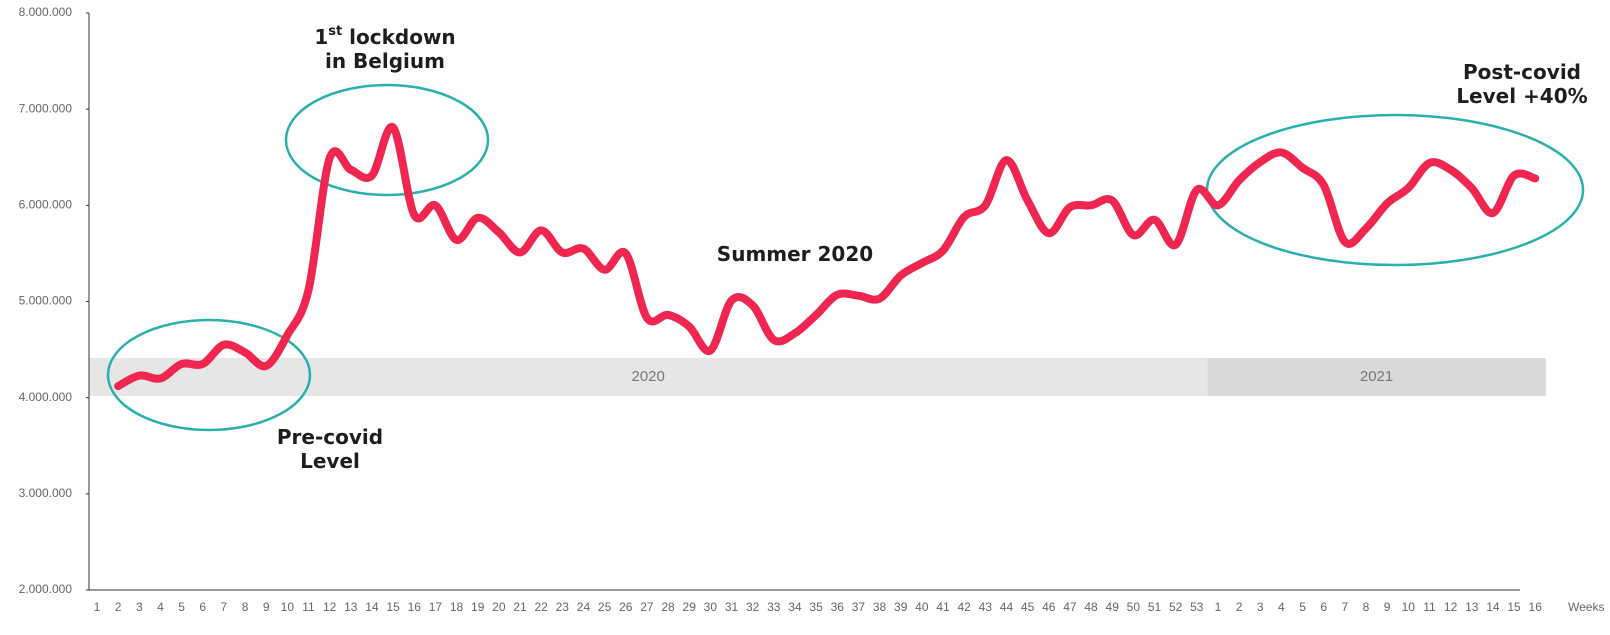 The width and height of the screenshot is (1610, 635). I want to click on x-tick-label: 24, so click(584, 607).